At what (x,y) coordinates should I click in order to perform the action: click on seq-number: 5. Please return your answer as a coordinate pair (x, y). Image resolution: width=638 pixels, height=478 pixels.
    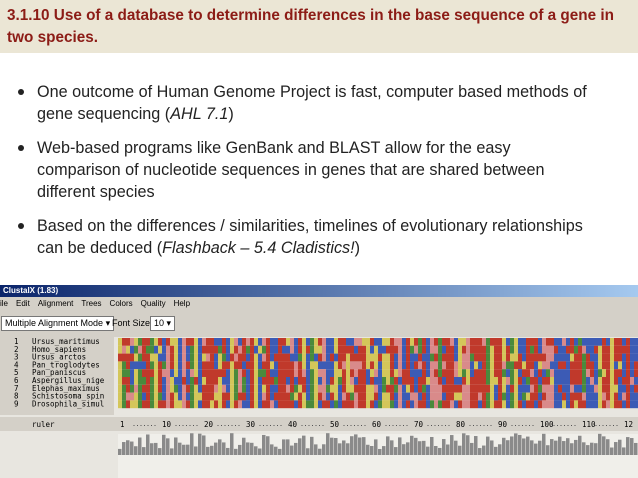
    Looking at the image, I should click on (16, 372).